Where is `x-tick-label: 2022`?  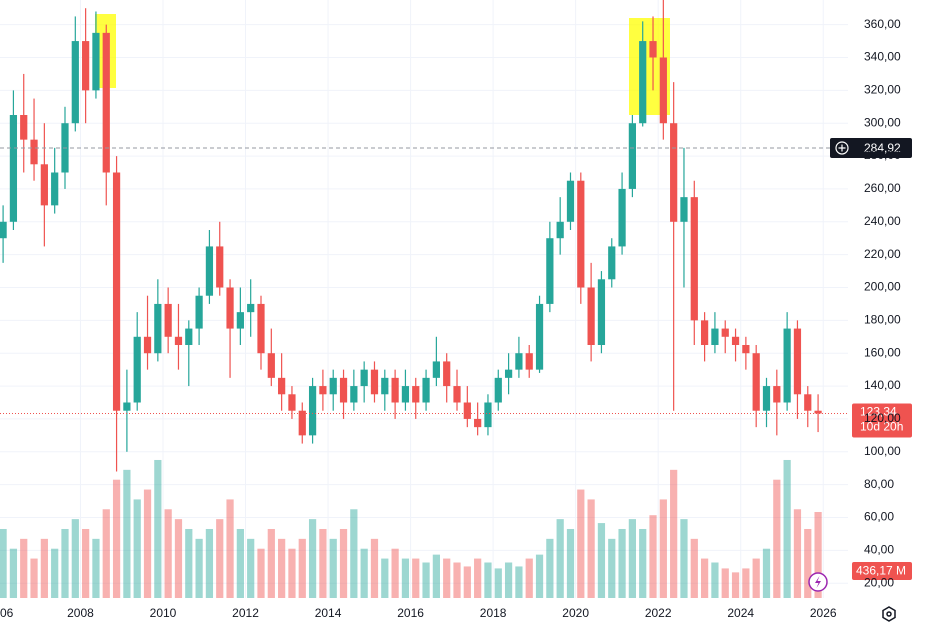
x-tick-label: 2022 is located at coordinates (658, 613).